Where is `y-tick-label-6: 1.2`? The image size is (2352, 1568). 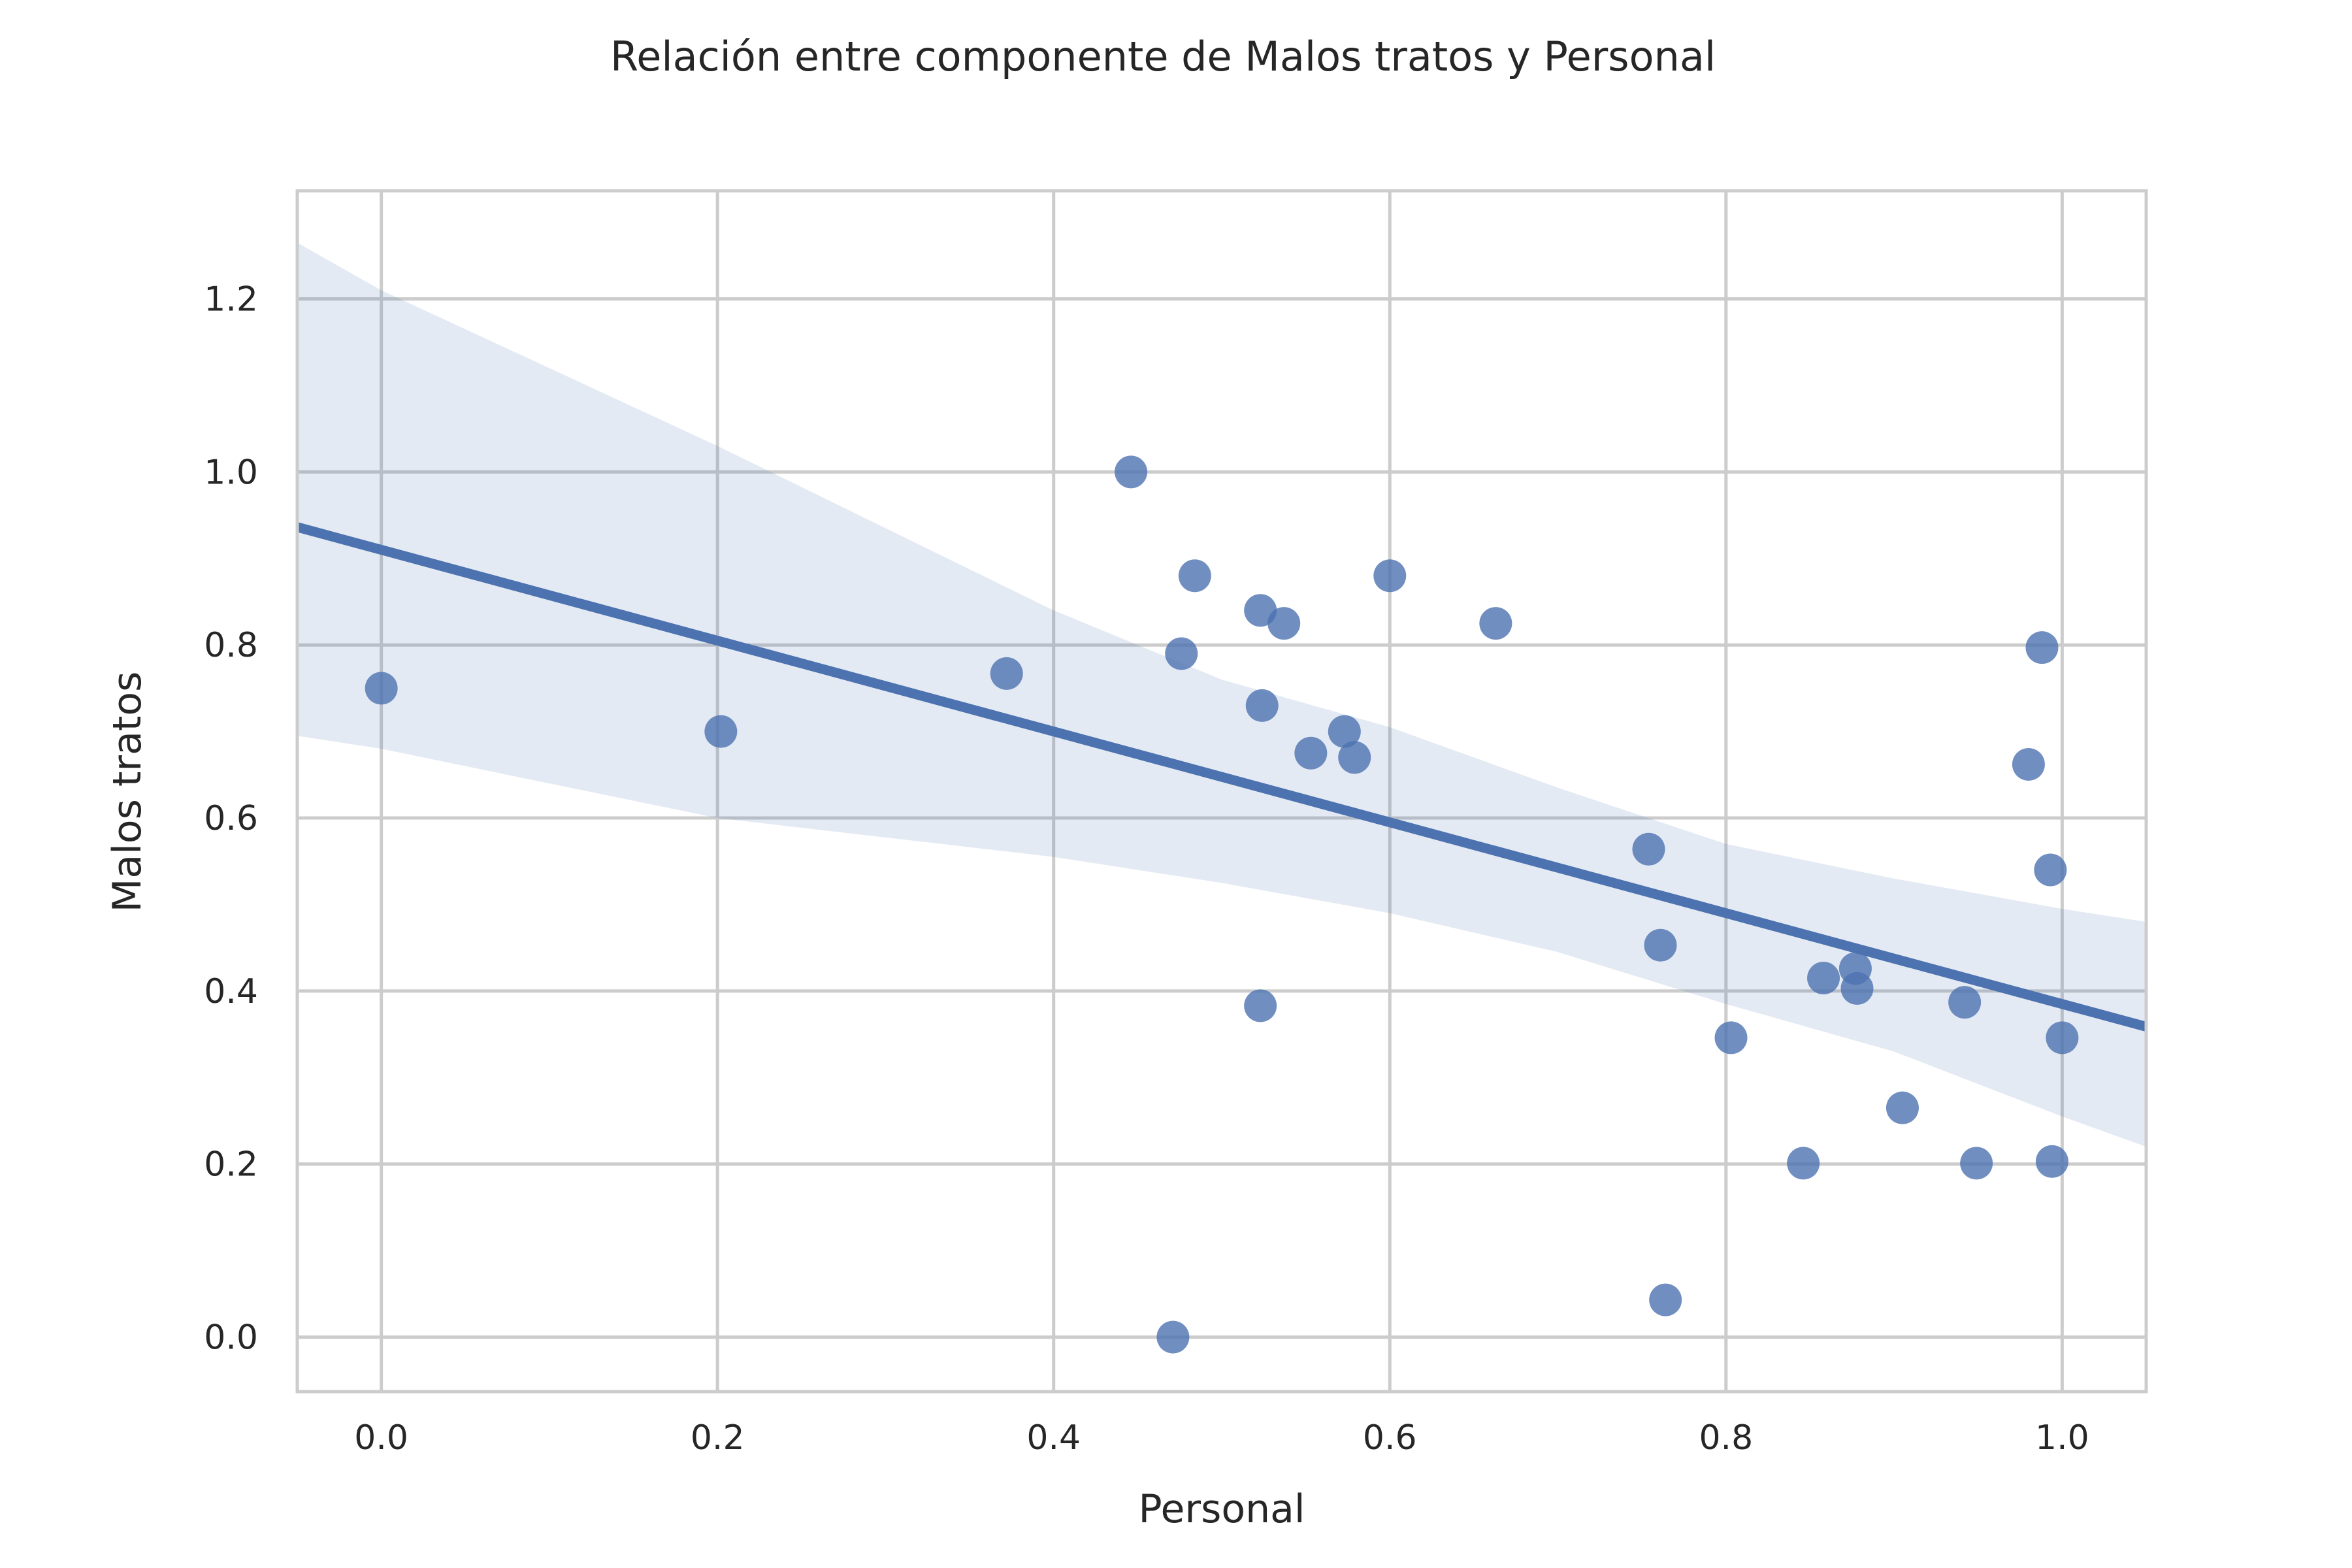
y-tick-label-6: 1.2 is located at coordinates (231, 299).